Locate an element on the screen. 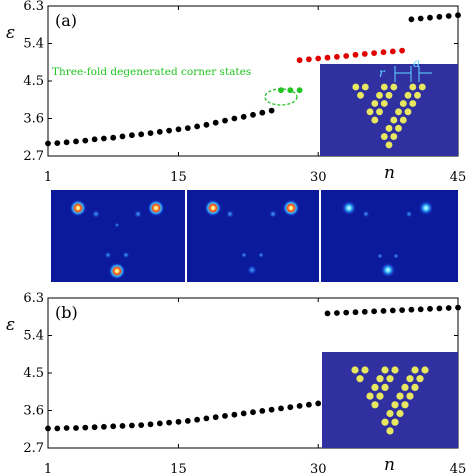 The image size is (474, 474). y-axis-label-a: ε is located at coordinates (10, 33).